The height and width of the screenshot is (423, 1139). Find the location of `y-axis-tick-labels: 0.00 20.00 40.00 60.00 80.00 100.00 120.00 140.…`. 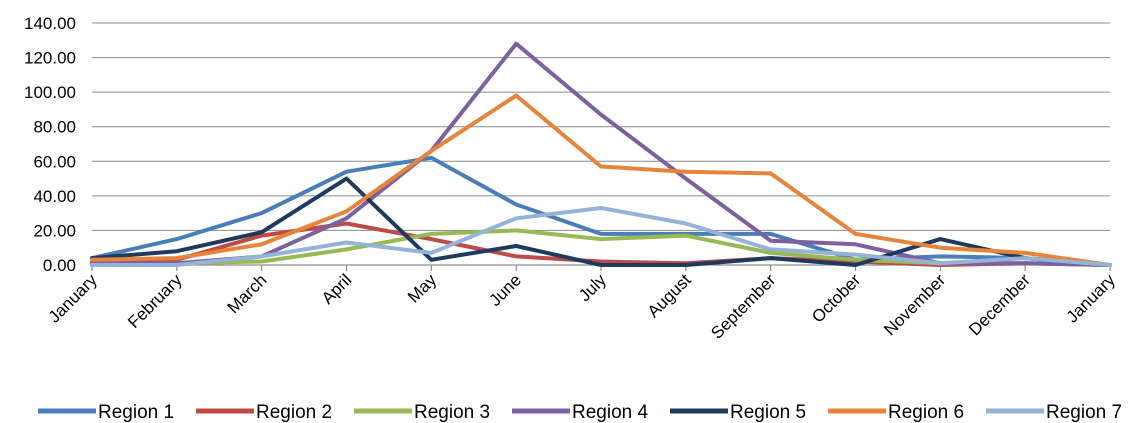

y-axis-tick-labels: 0.00 20.00 40.00 60.00 80.00 100.00 120.00 140.… is located at coordinates (50, 144).